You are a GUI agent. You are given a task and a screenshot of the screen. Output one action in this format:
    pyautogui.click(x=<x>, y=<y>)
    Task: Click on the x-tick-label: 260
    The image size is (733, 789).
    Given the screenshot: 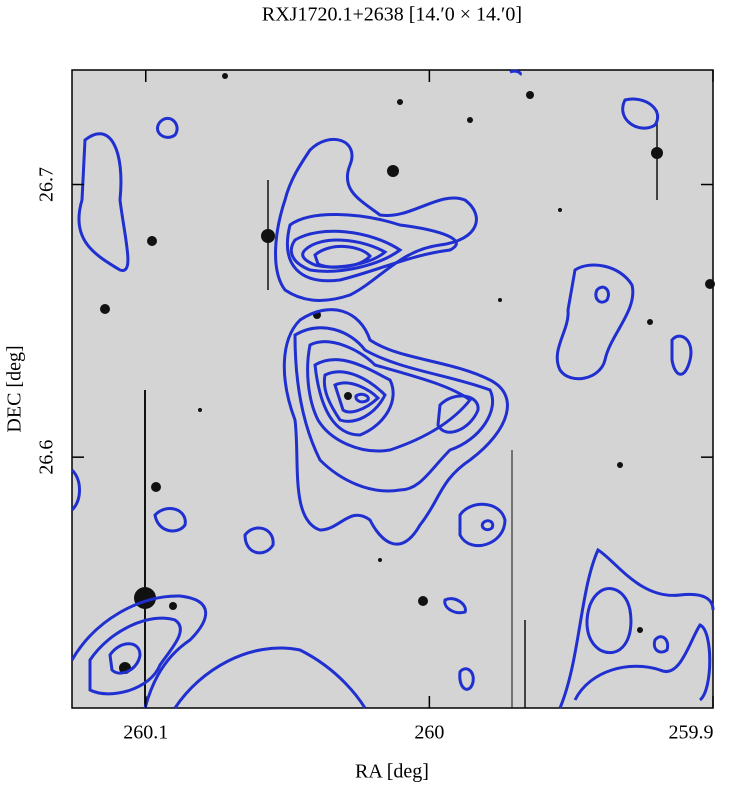 What is the action you would take?
    pyautogui.click(x=429, y=733)
    